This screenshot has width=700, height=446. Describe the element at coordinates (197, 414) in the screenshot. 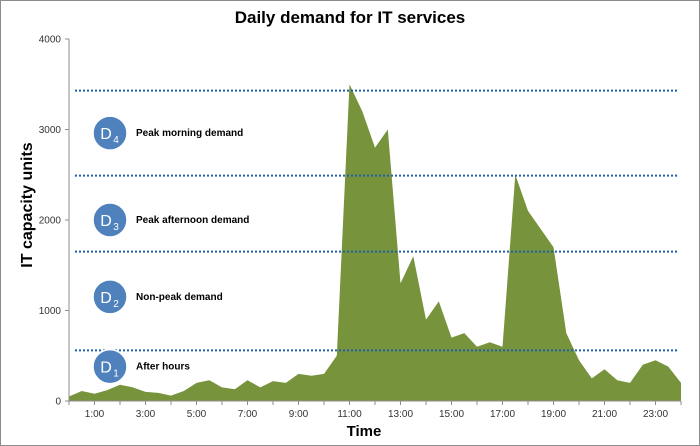

I see `x-tick-label: 5:00` at that location.